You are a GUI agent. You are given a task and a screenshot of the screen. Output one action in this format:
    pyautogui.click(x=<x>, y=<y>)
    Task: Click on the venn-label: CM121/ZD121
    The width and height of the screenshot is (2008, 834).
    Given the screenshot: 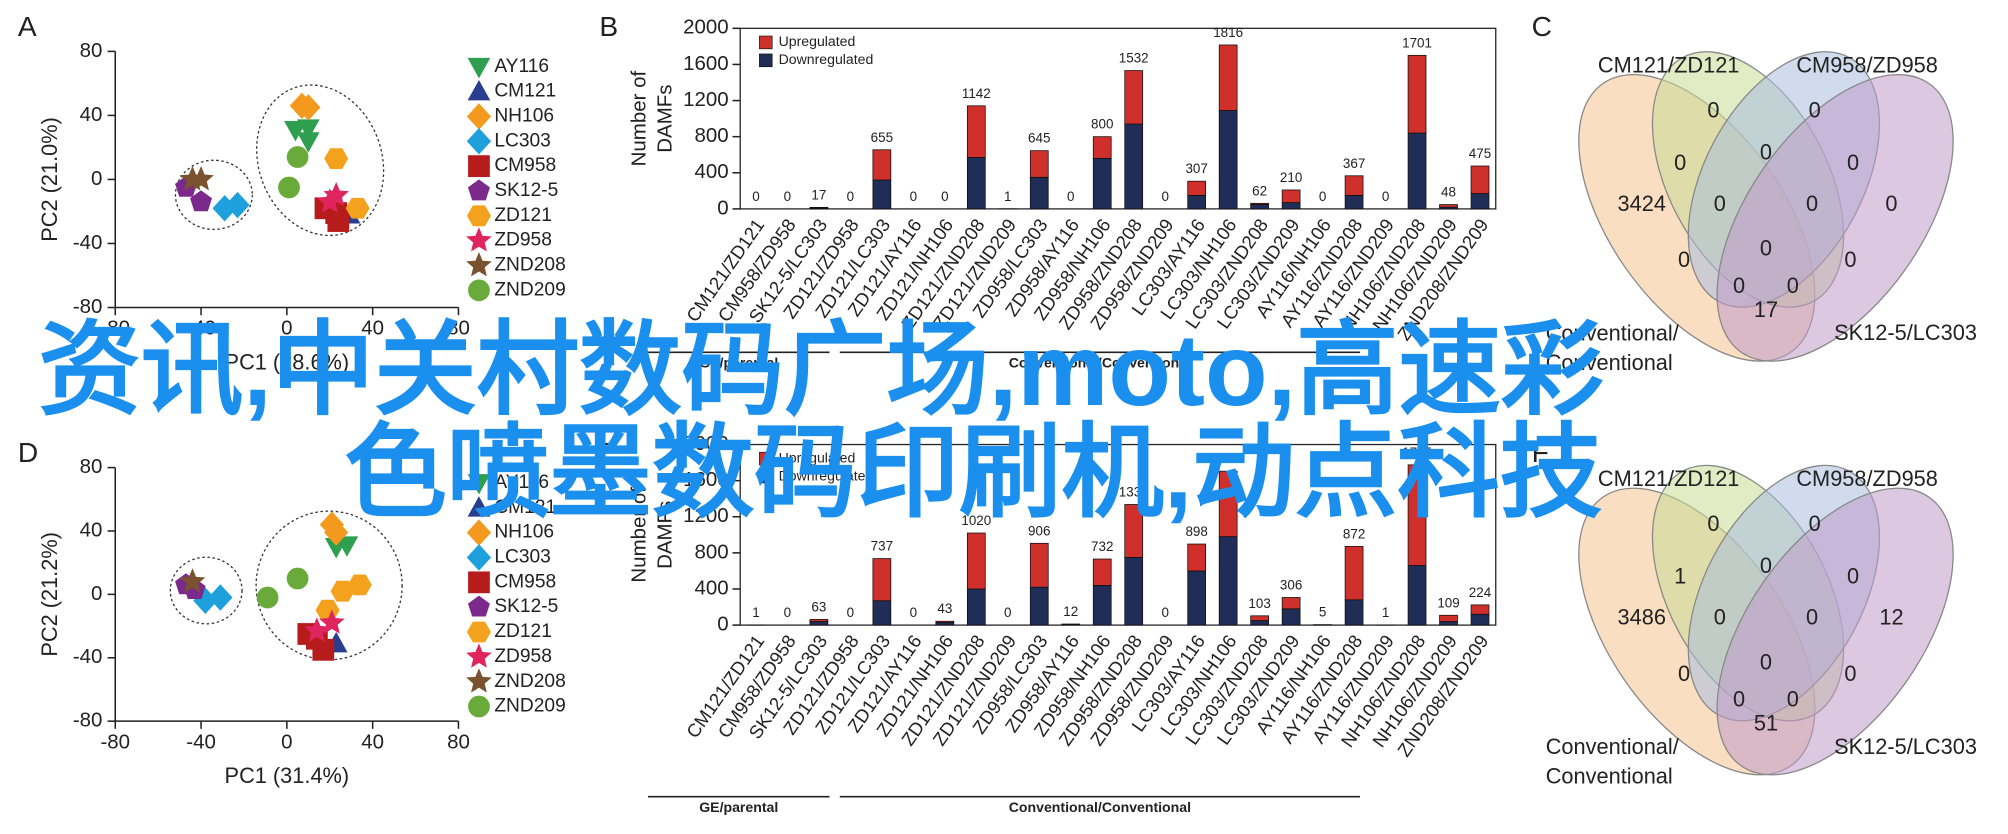 What is the action you would take?
    pyautogui.click(x=1669, y=478)
    